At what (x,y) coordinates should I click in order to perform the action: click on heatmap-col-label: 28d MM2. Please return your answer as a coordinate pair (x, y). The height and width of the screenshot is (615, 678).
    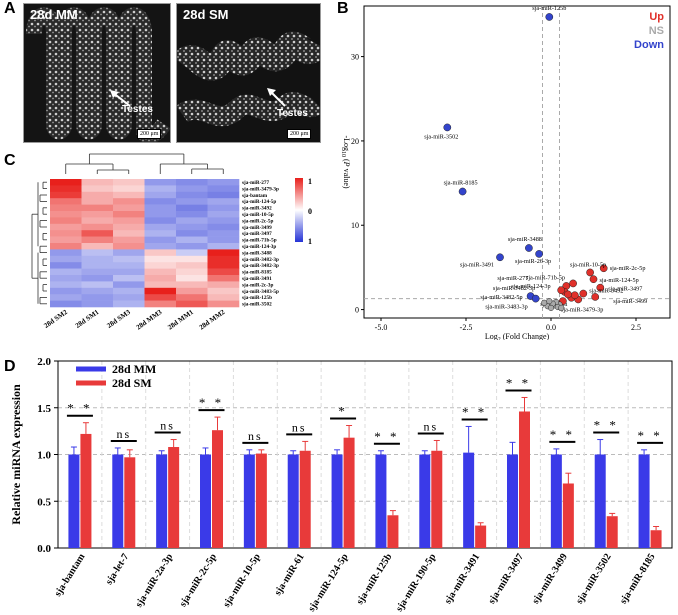
    Looking at the image, I should click on (212, 320).